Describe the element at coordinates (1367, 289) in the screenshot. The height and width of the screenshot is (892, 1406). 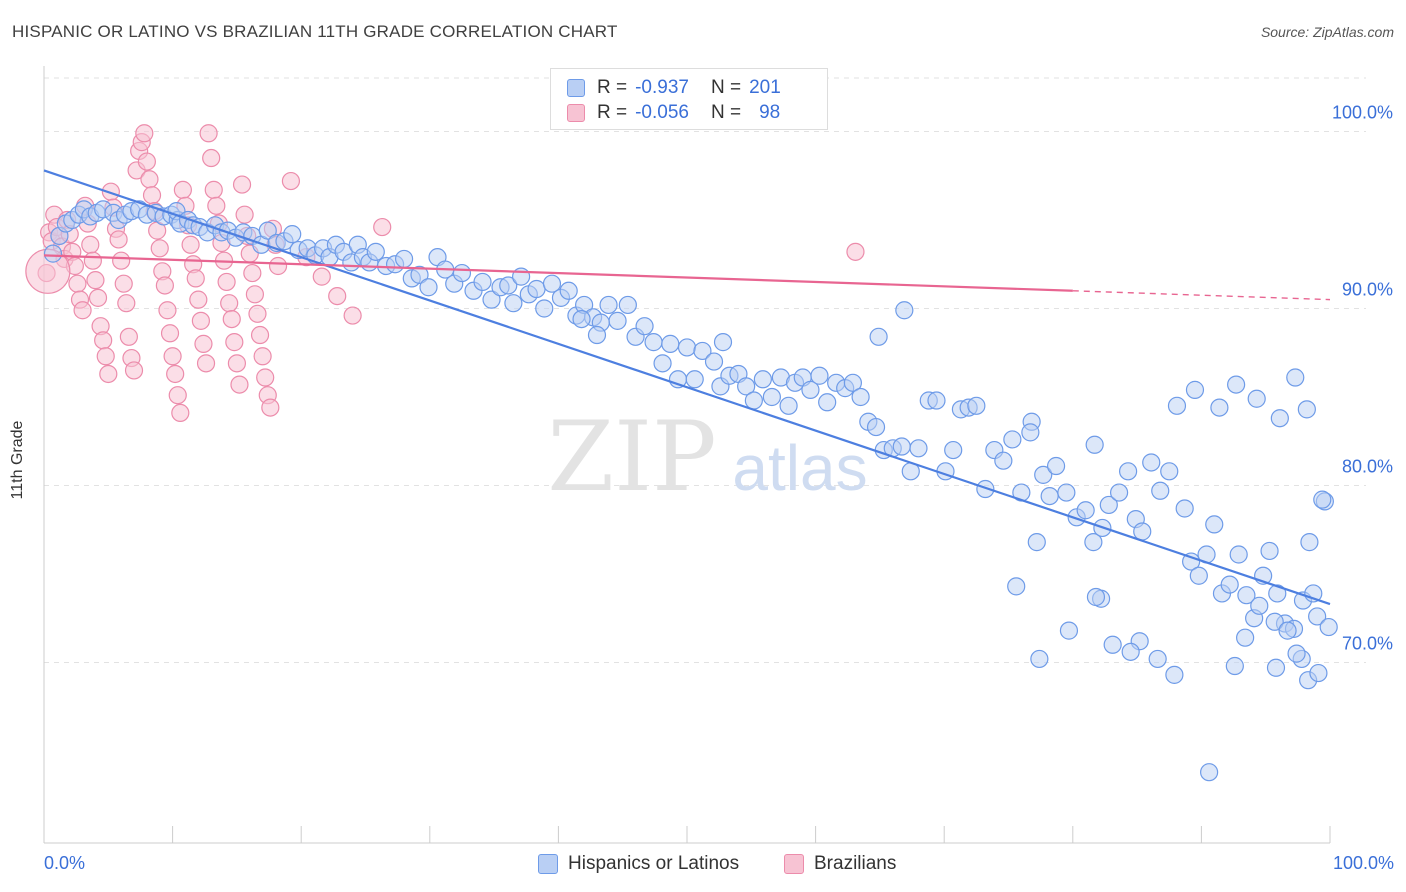
I see `y-tick-label: 90.0%` at that location.